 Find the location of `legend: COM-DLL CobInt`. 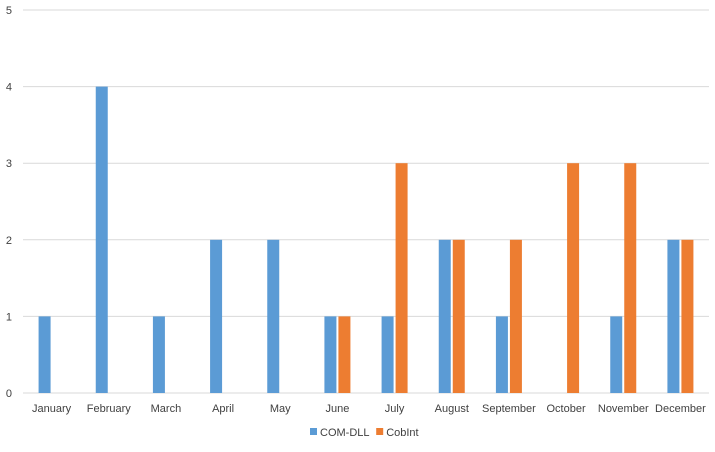

legend: COM-DLL CobInt is located at coordinates (364, 433).